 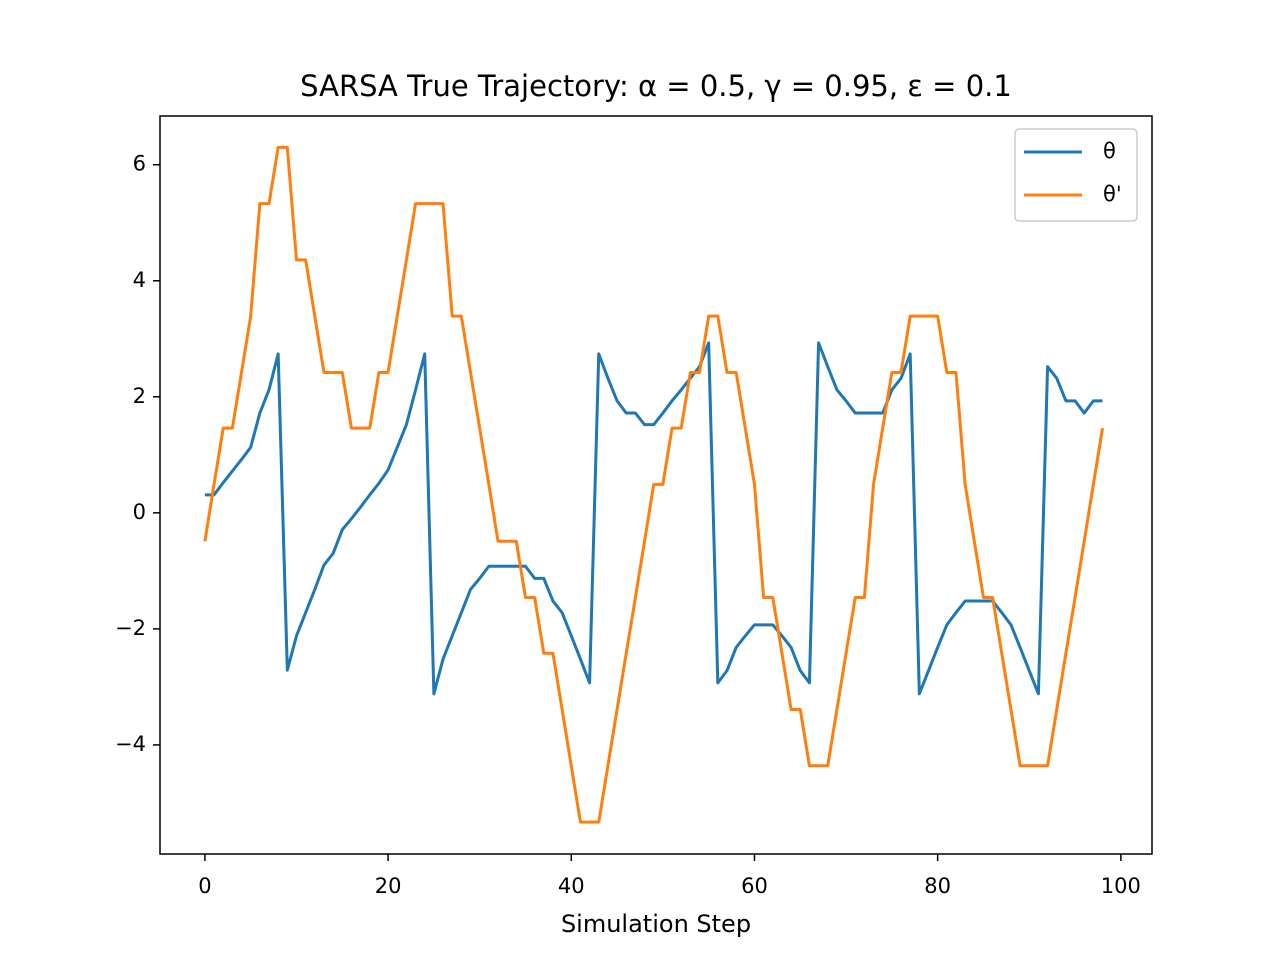 I want to click on x-axis-label: Simulation Step, so click(x=656, y=924).